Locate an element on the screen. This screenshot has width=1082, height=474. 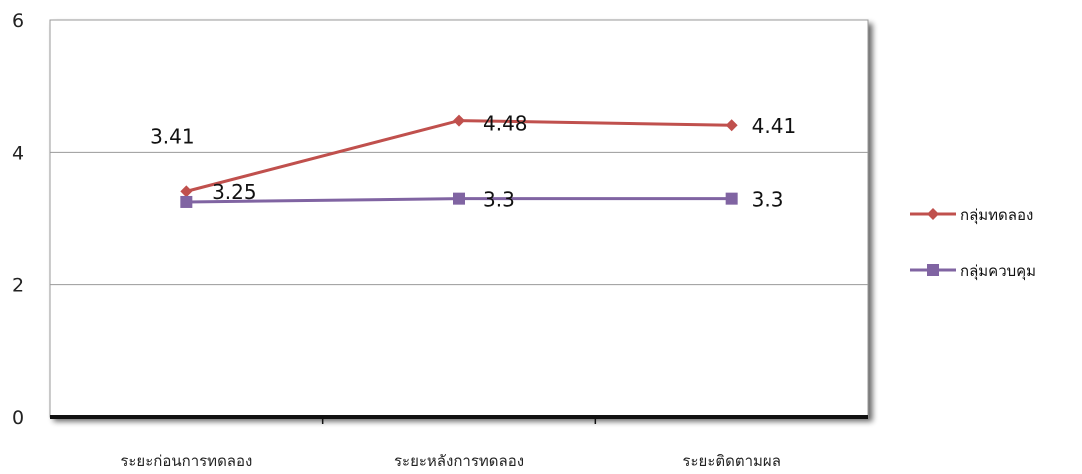
data-label: 3.41 is located at coordinates (172, 136).